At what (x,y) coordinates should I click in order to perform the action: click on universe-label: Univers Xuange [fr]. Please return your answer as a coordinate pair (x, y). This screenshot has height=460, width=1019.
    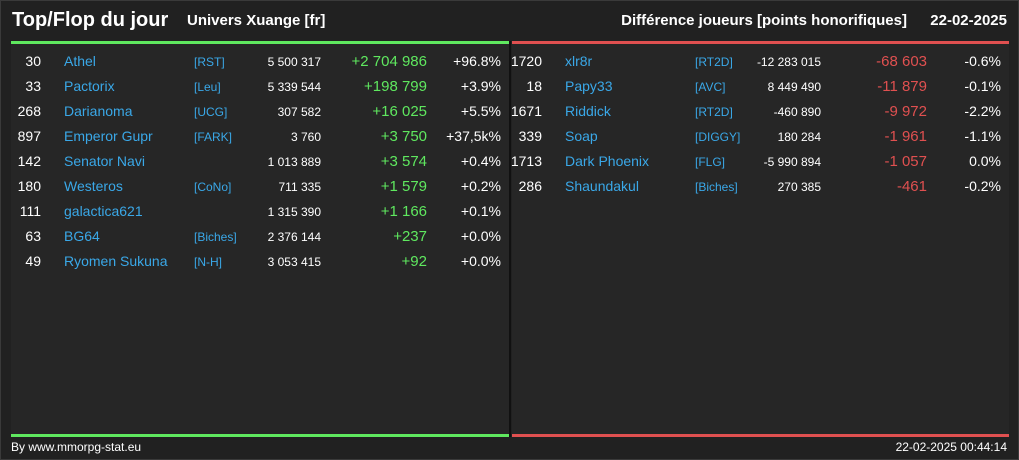
    Looking at the image, I should click on (256, 20).